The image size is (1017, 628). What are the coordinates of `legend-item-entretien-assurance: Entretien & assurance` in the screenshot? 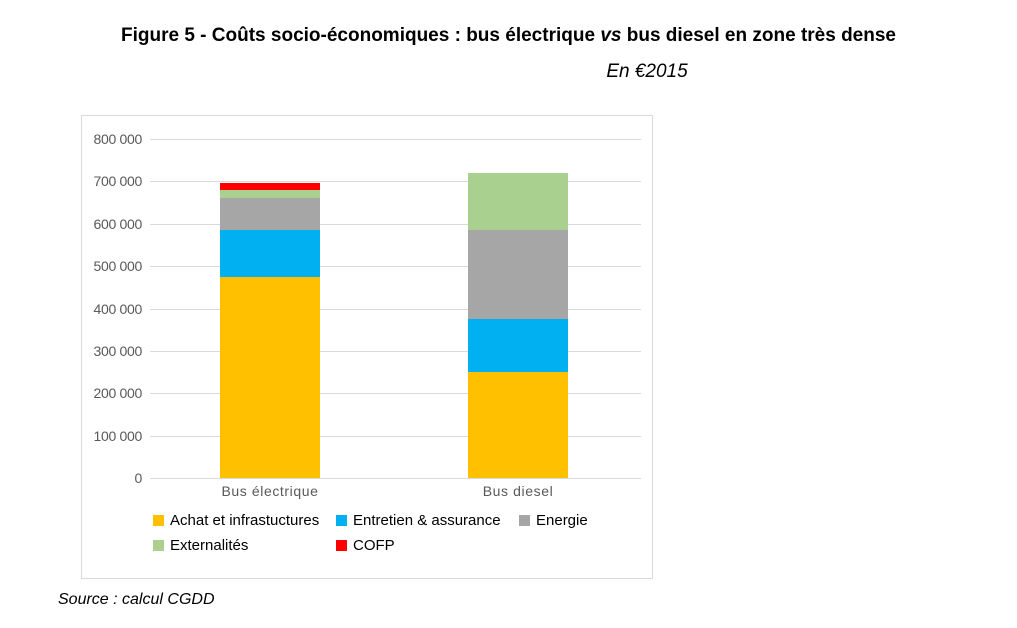 It's located at (418, 520).